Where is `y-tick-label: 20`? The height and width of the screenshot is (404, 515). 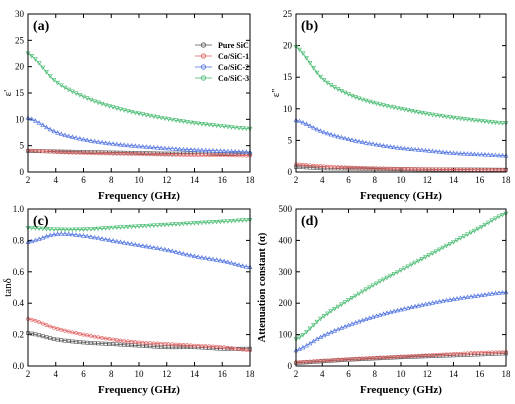 y-tick-label: 20 is located at coordinates (20, 67).